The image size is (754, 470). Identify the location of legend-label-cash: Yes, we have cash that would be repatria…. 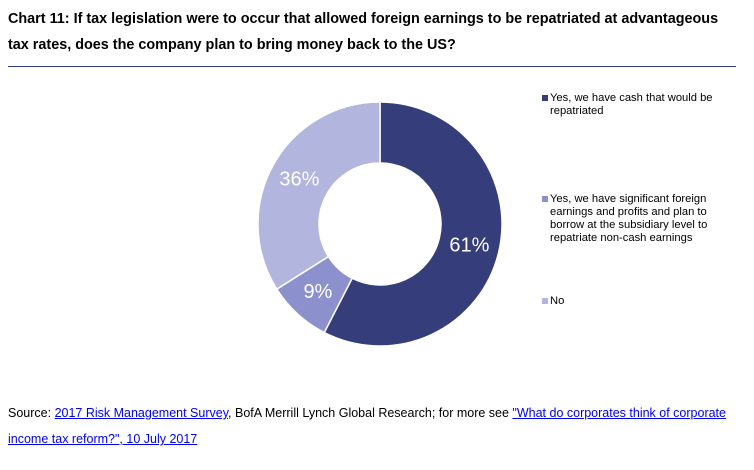
(631, 104).